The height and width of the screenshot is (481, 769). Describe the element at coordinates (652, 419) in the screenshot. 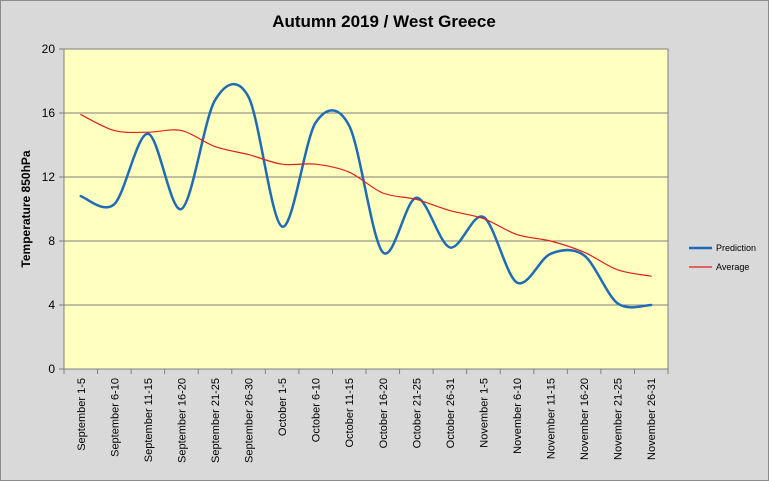

I see `x-tick-label: November 26-31` at that location.